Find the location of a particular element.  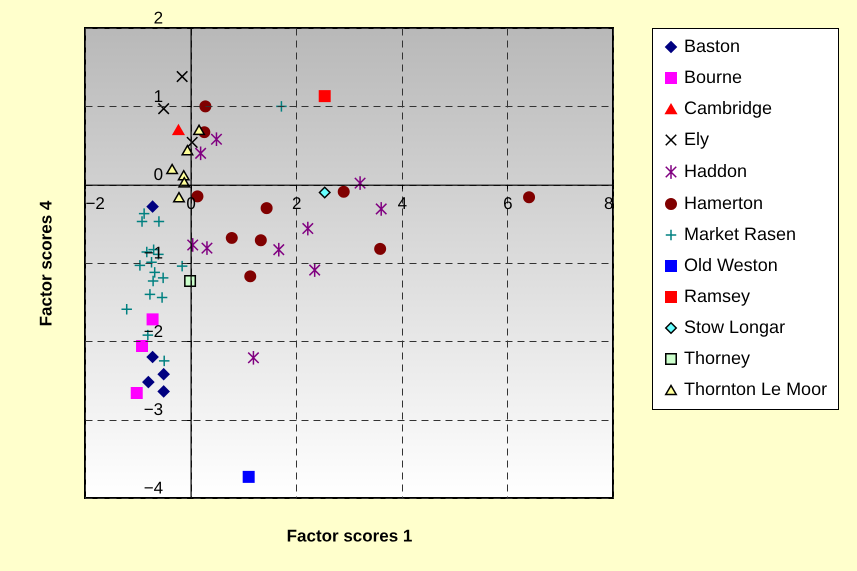

legend-label: Thornton Le Moor is located at coordinates (756, 389).